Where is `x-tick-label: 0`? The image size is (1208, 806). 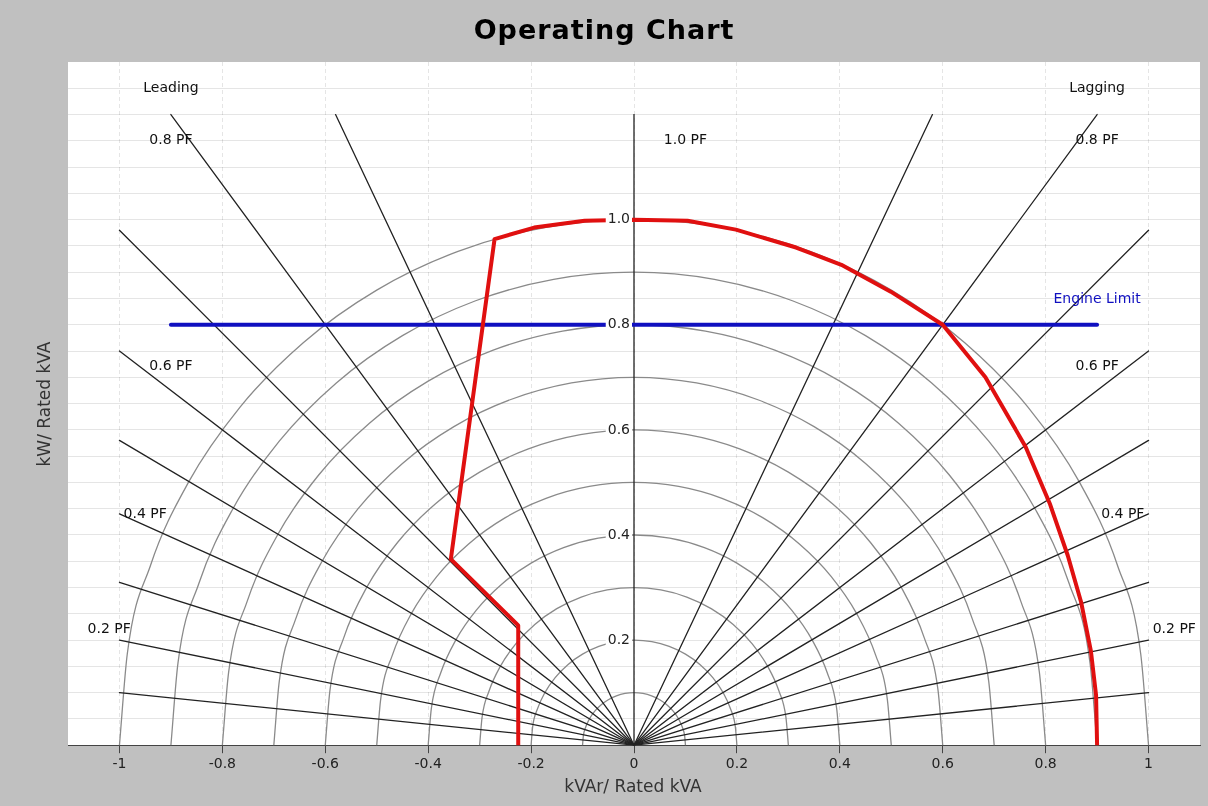
x-tick-label: 0 is located at coordinates (634, 763).